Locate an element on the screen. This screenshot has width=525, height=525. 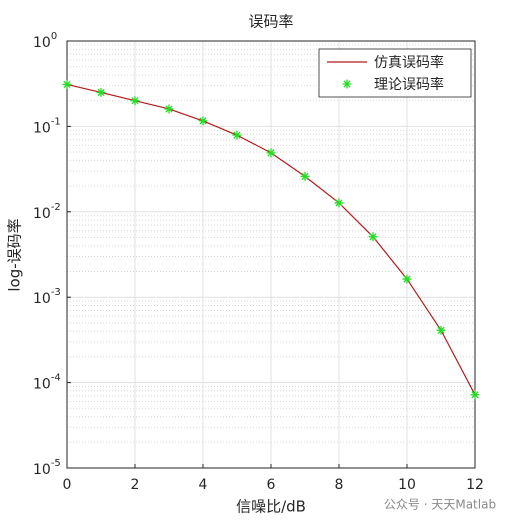
y-axis-label: log-误码率 is located at coordinates (15, 254).